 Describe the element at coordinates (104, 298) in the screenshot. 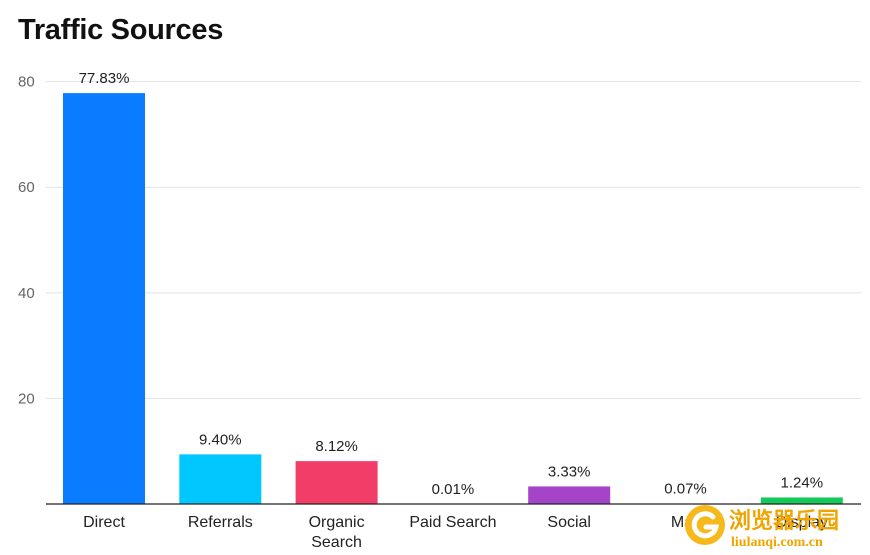

I see `bar-direct` at that location.